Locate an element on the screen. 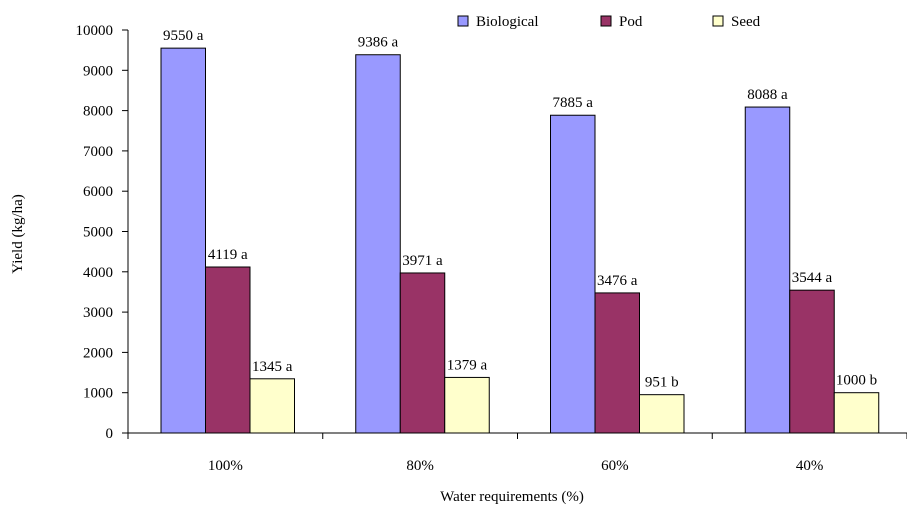 This screenshot has height=507, width=907. y-tick-label: 6000 is located at coordinates (98, 192).